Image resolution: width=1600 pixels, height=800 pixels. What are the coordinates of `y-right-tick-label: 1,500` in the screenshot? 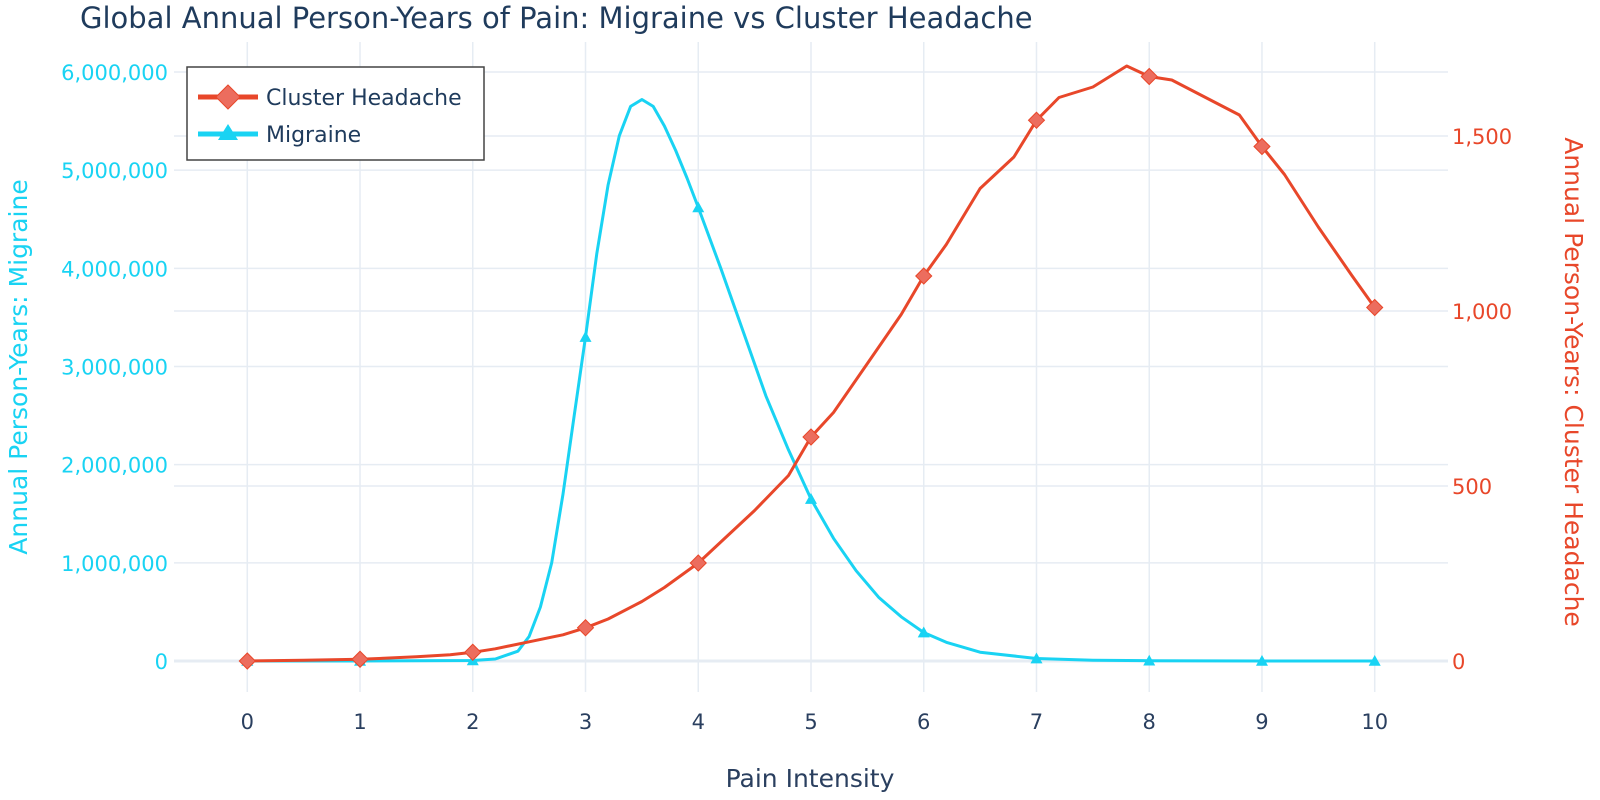 It's located at (1482, 137).